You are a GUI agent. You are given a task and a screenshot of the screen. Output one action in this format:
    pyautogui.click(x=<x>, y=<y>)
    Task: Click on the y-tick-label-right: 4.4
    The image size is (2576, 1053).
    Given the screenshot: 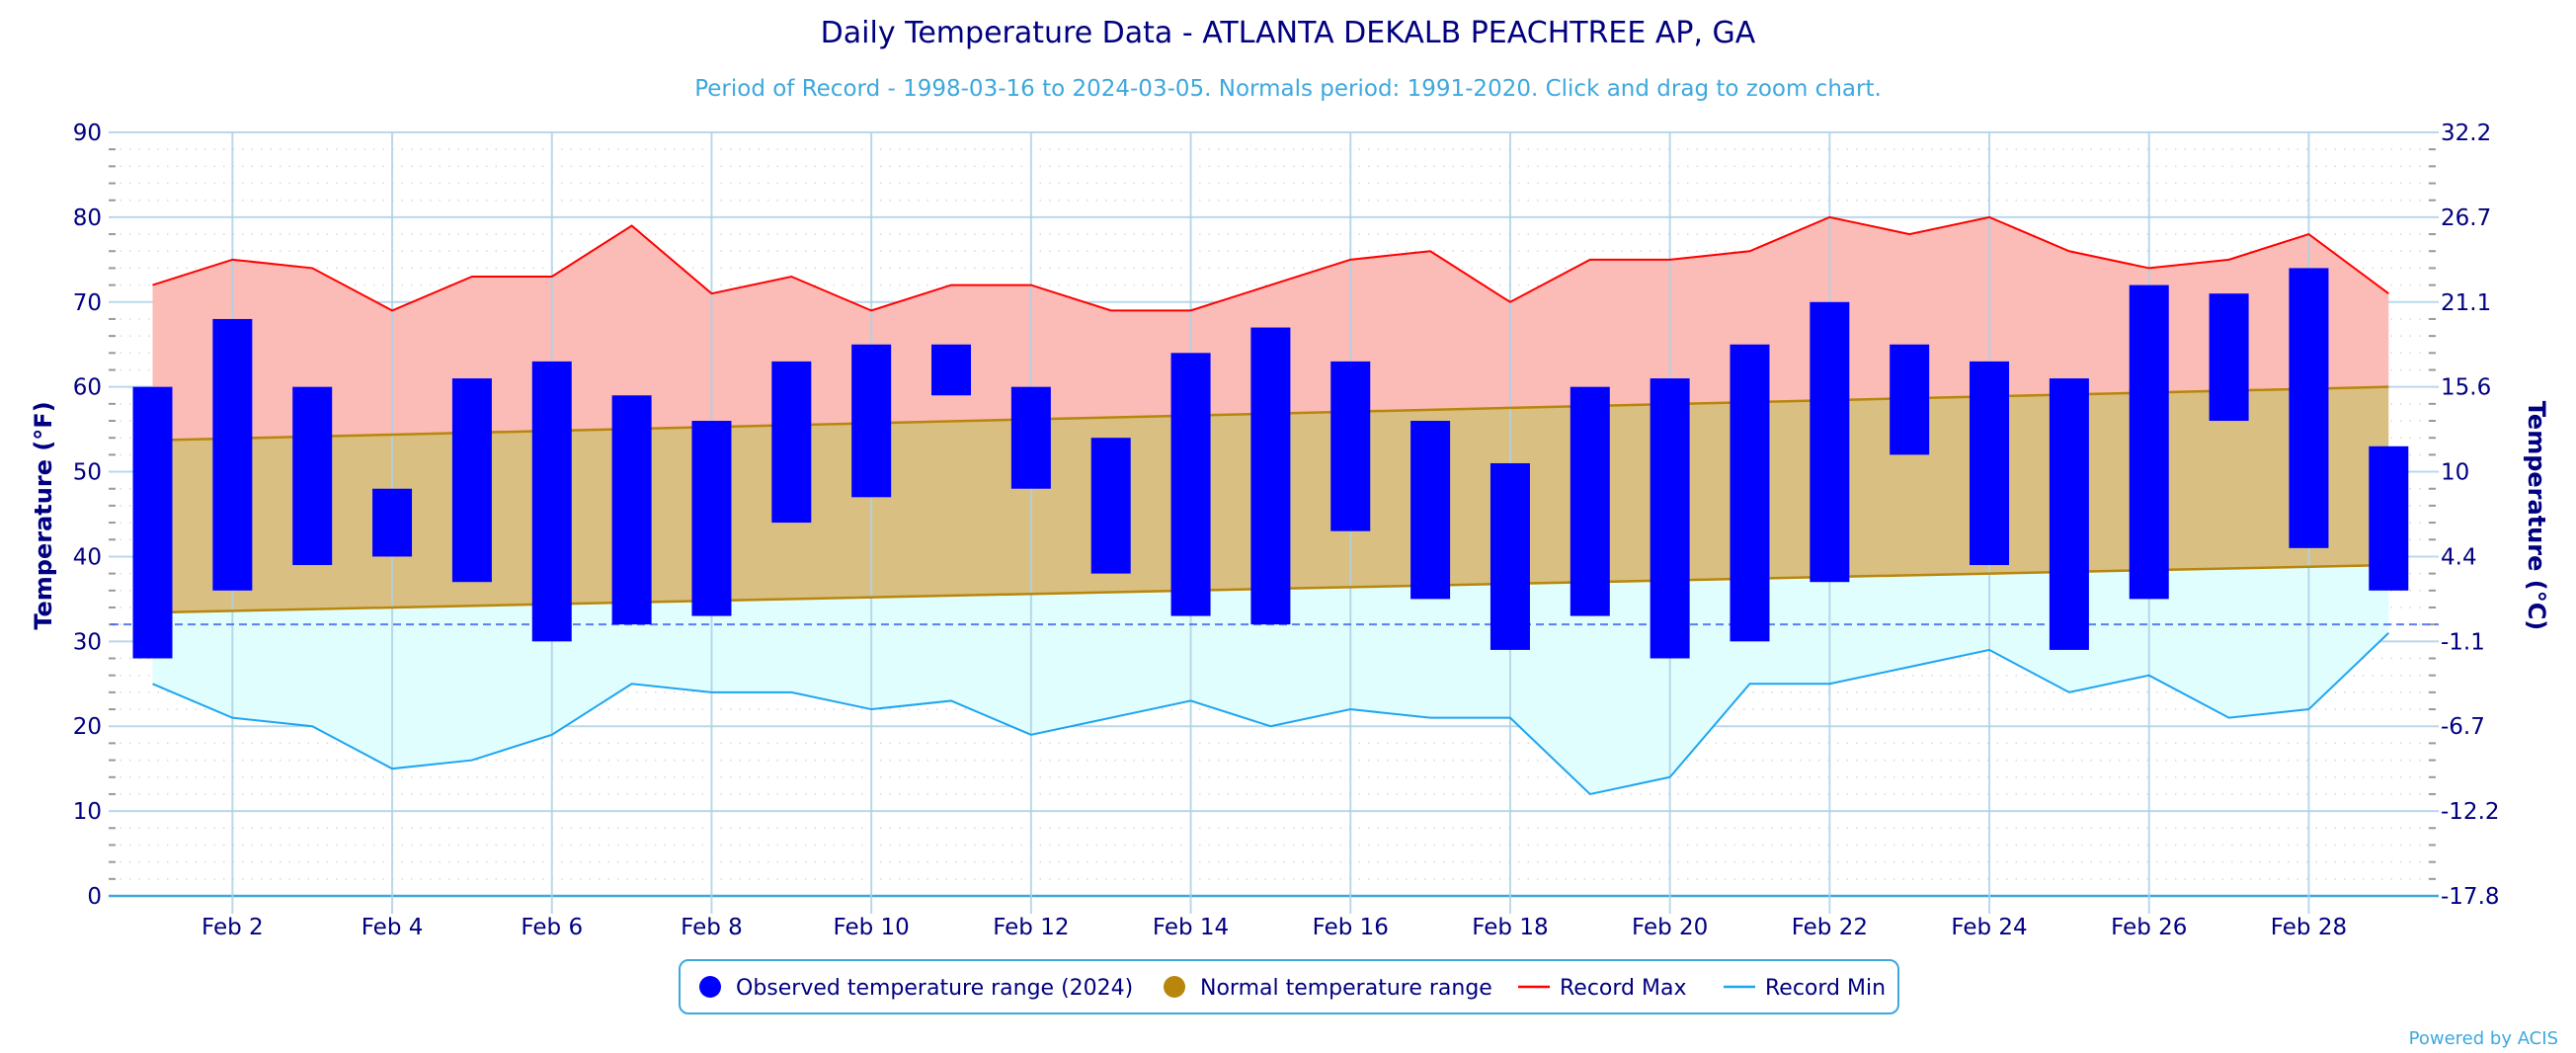 What is the action you would take?
    pyautogui.click(x=2459, y=557)
    